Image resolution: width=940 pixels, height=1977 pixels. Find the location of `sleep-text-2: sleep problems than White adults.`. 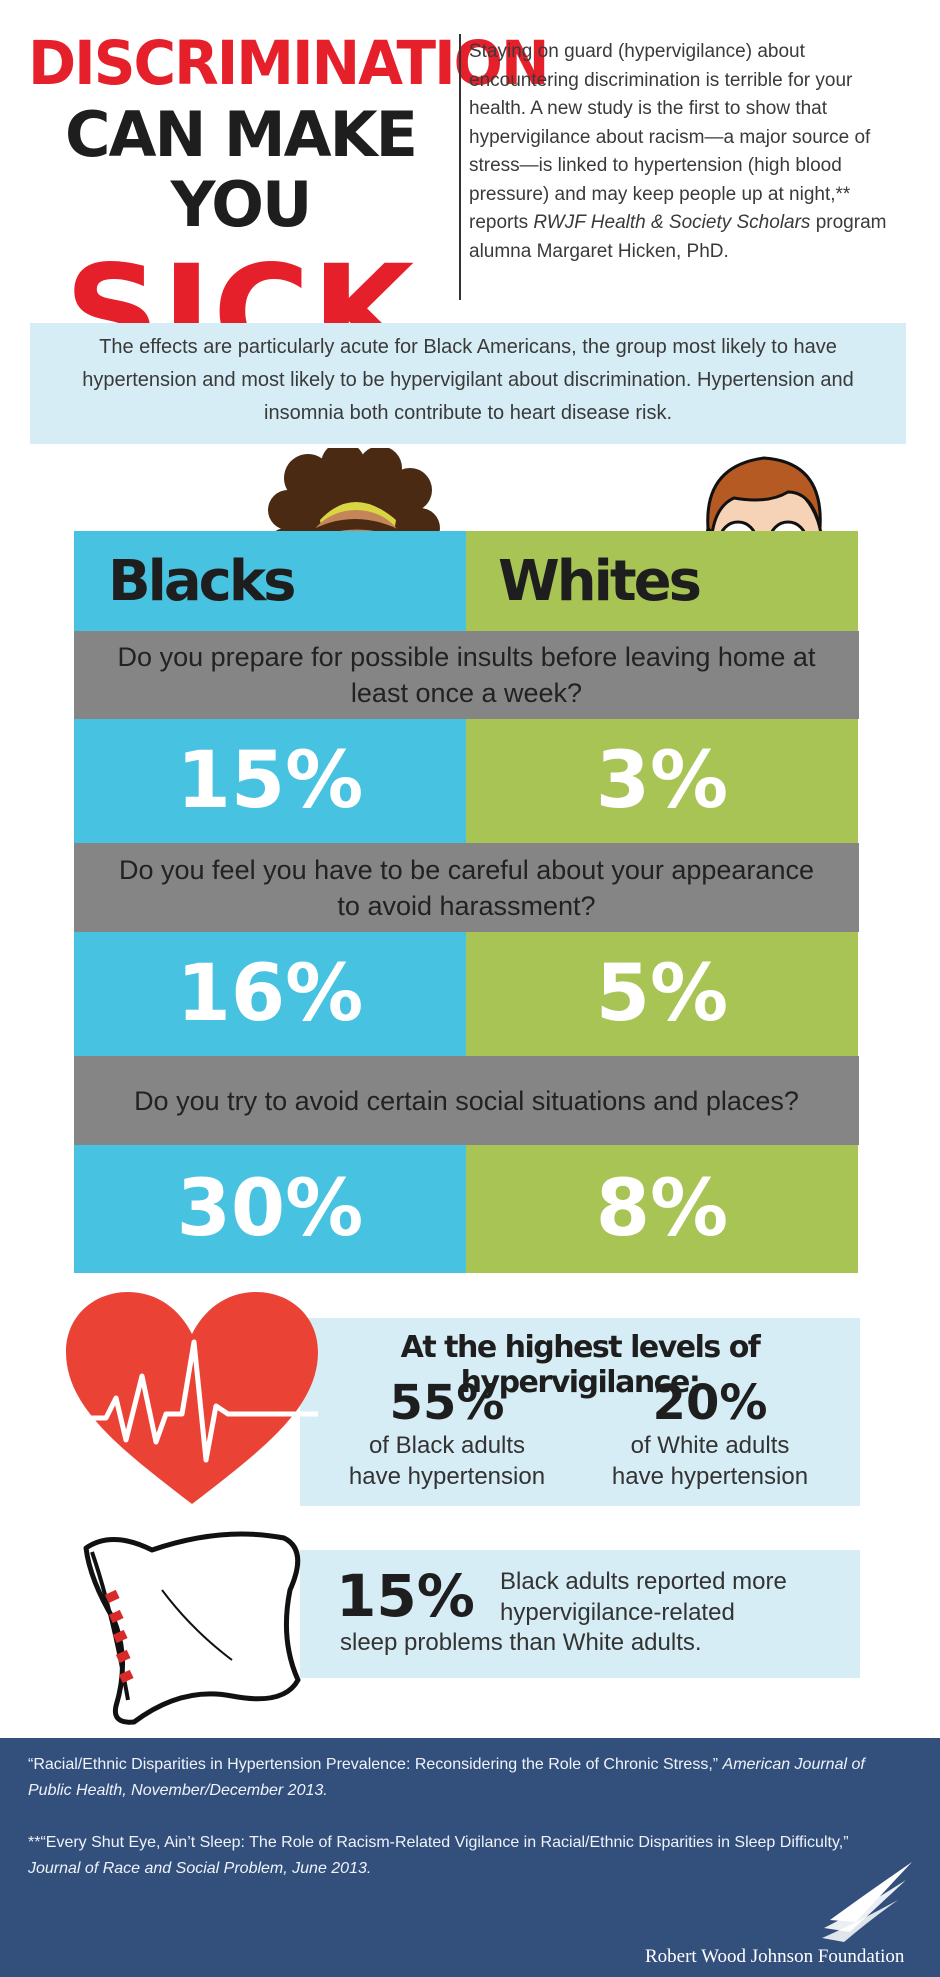

sleep-text-2: sleep problems than White adults. is located at coordinates (521, 1642).